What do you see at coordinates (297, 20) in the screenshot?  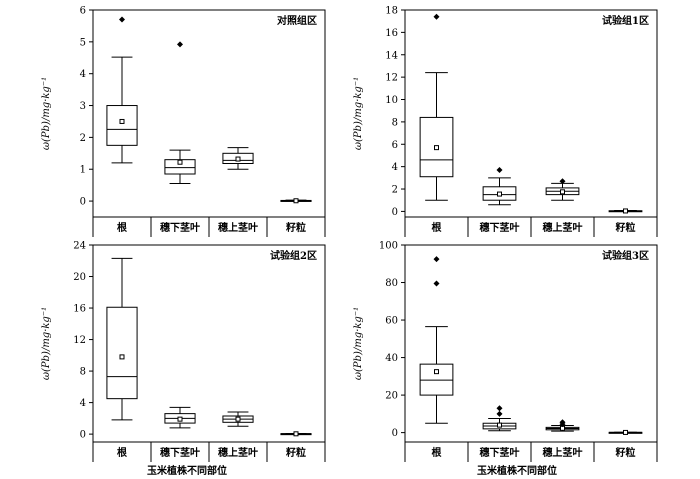 I see `panel-1-panel-title: 对照组区` at bounding box center [297, 20].